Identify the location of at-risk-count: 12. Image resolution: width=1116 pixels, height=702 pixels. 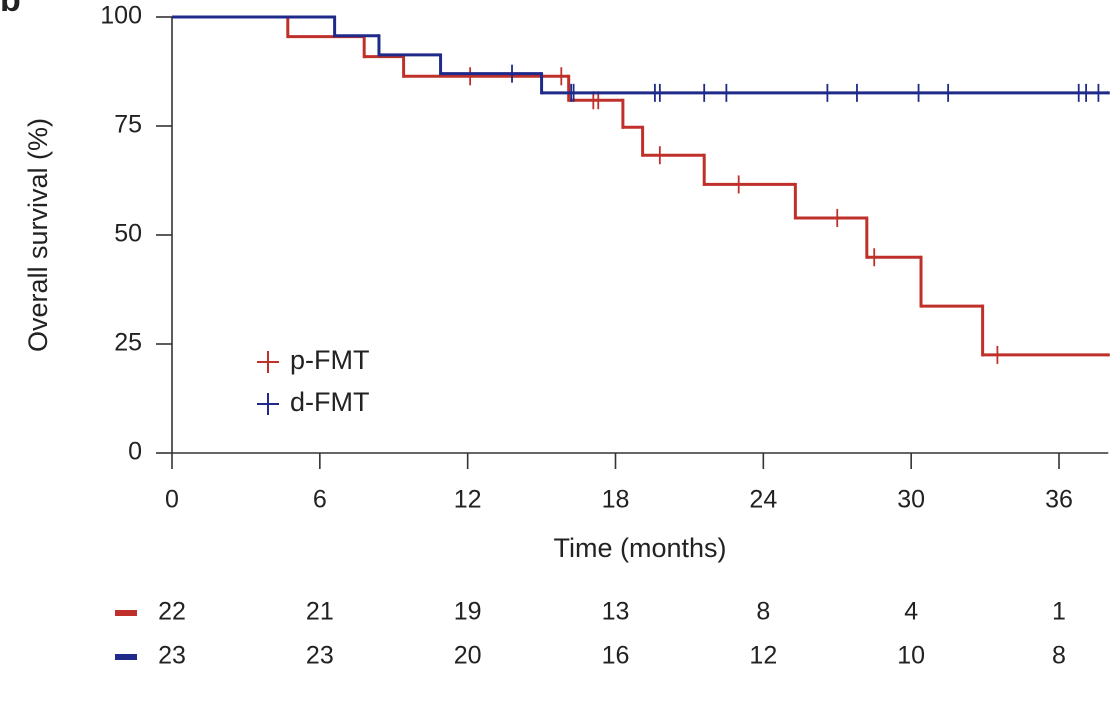
(763, 656).